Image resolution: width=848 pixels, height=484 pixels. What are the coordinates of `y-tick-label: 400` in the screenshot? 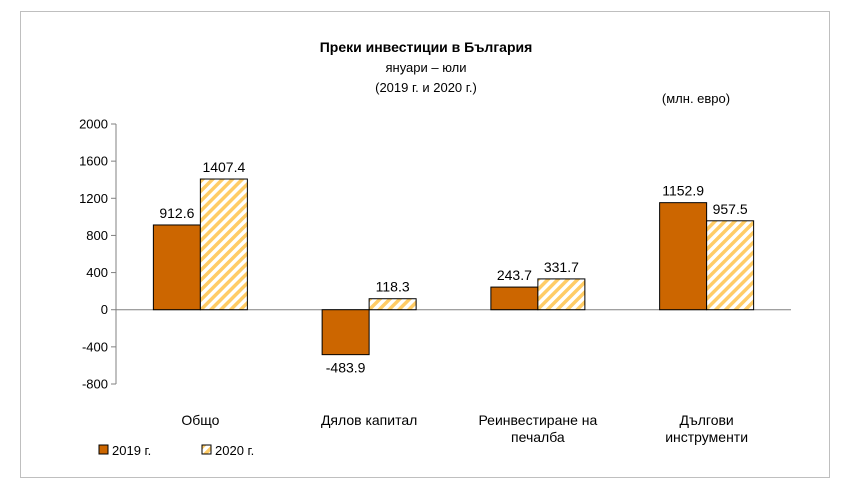 It's located at (97, 272).